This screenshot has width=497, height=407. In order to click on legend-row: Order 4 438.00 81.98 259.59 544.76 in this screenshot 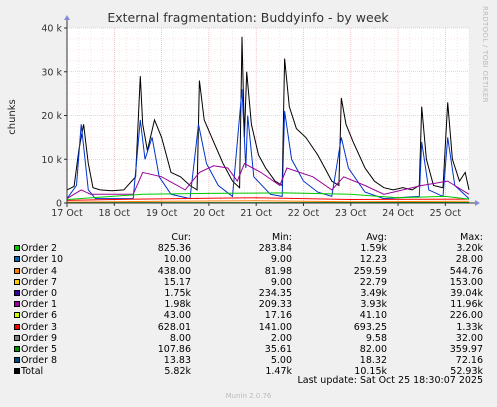, I will do `click(248, 271)`.